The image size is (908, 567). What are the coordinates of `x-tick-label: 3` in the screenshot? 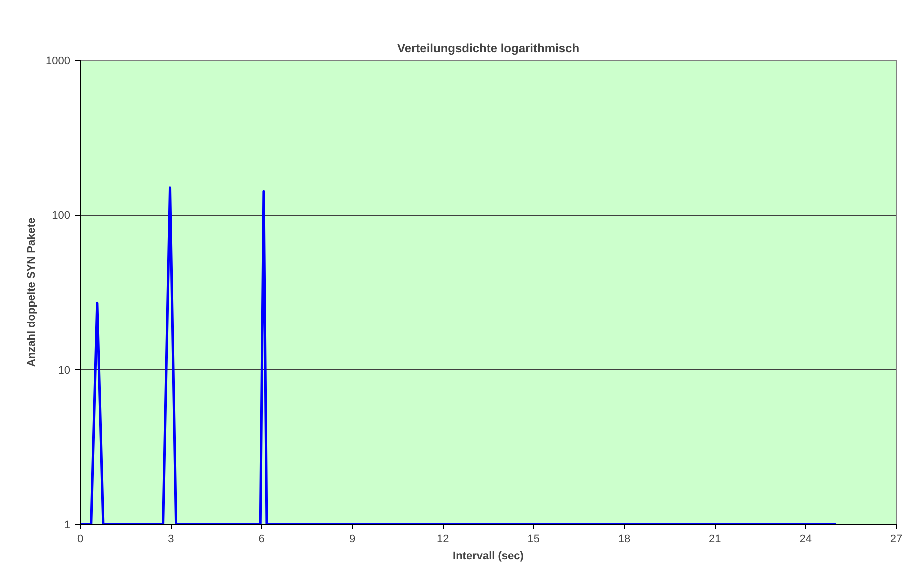 It's located at (171, 540).